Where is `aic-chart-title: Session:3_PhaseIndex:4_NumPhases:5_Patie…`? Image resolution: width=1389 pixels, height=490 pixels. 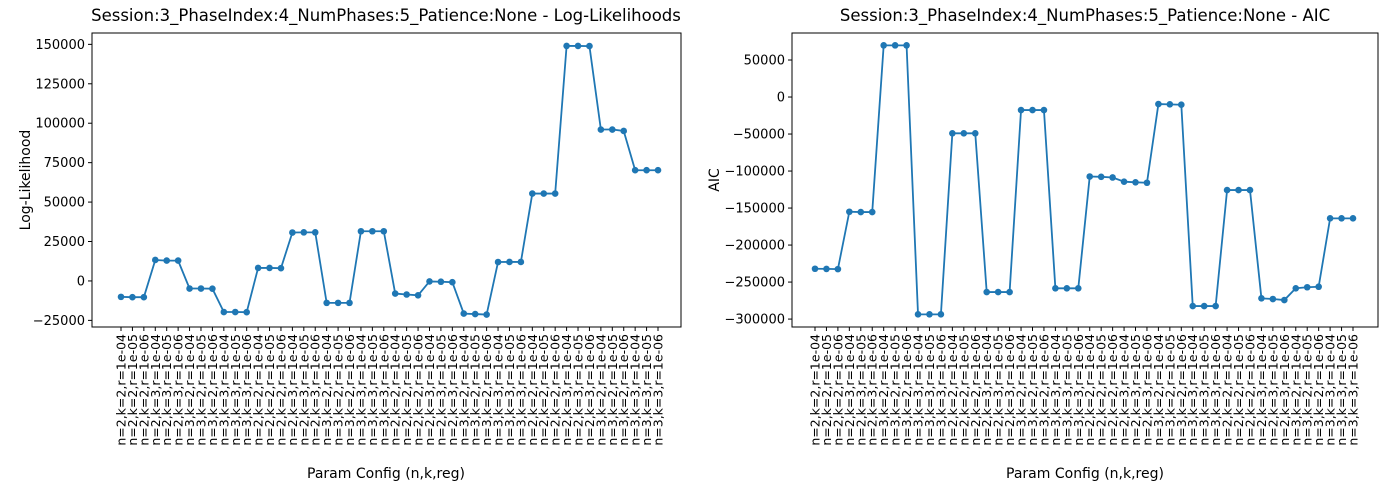 aic-chart-title: Session:3_PhaseIndex:4_NumPhases:5_Patie… is located at coordinates (1085, 15).